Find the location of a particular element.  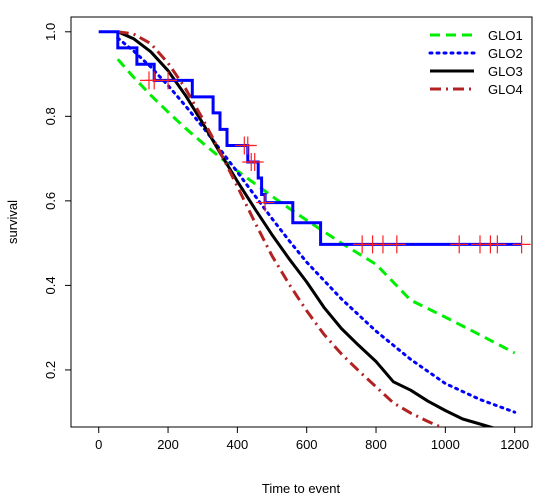

x-tick-label: 200 is located at coordinates (168, 444).